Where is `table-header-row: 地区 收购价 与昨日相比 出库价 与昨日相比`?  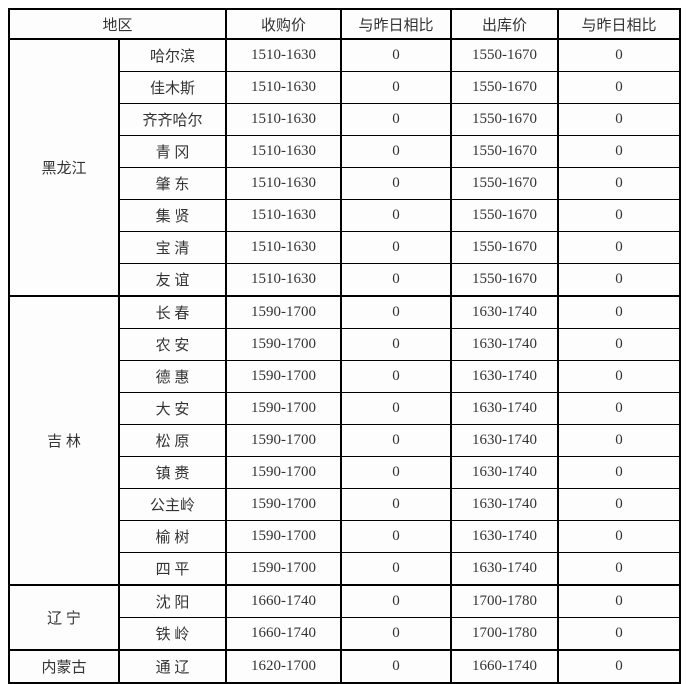 table-header-row: 地区 收购价 与昨日相比 出库价 与昨日相比 is located at coordinates (344, 24).